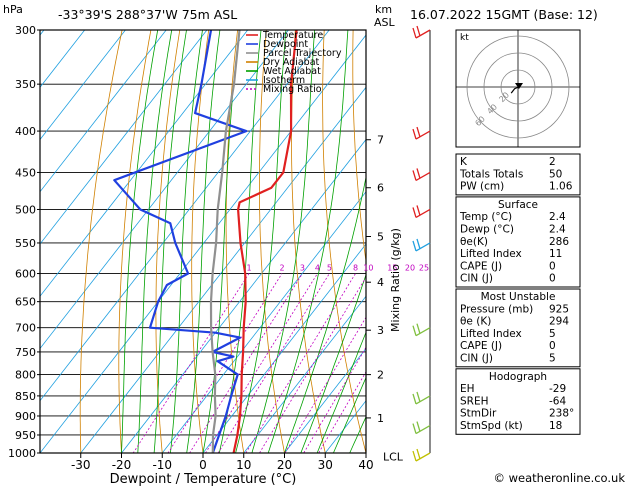 Image resolution: width=629 pixels, height=490 pixels. Describe the element at coordinates (464, 38) in the screenshot. I see `hodograph-kt-label: kt` at that location.